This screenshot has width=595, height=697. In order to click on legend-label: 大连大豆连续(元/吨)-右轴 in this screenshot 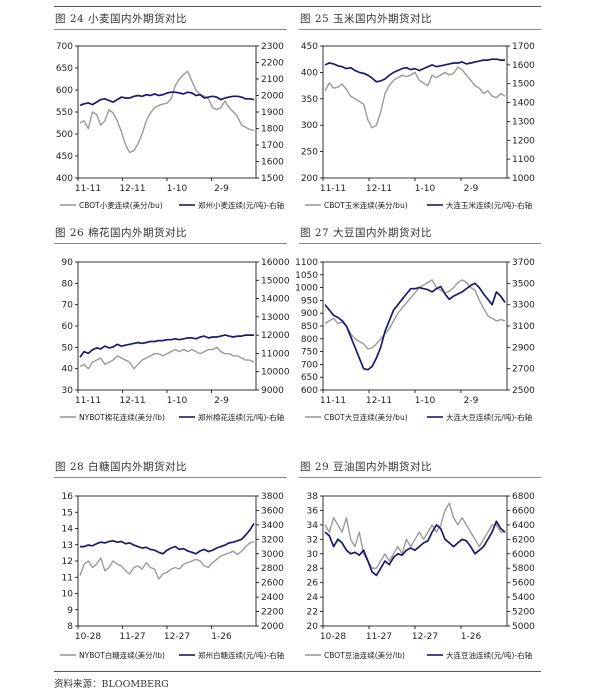, I will do `click(489, 417)`.